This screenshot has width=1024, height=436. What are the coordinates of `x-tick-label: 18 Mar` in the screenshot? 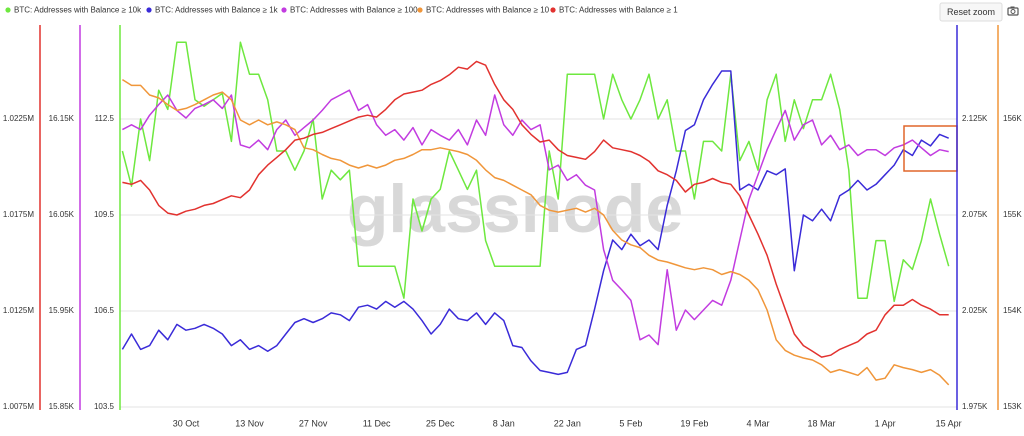 It's located at (822, 423).